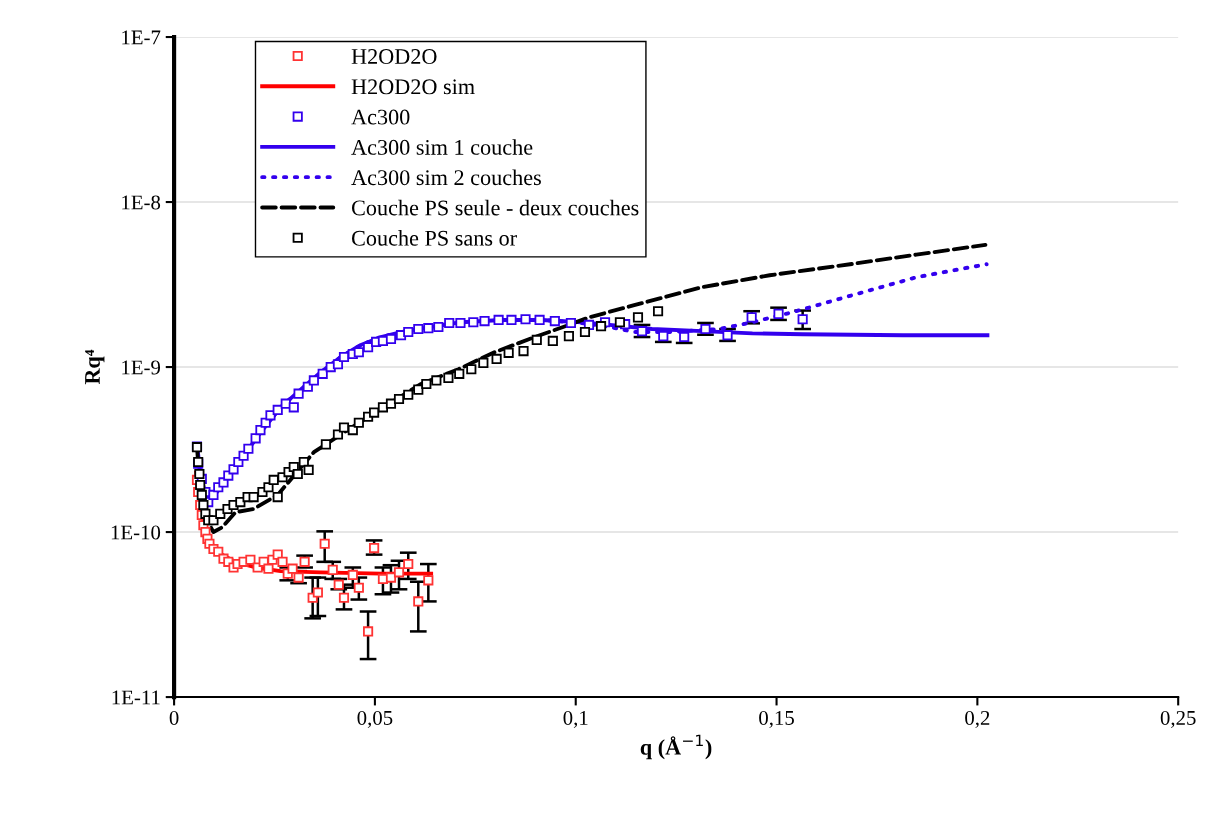 This screenshot has height=823, width=1226. I want to click on legend-label: H2OD2O, so click(394, 56).